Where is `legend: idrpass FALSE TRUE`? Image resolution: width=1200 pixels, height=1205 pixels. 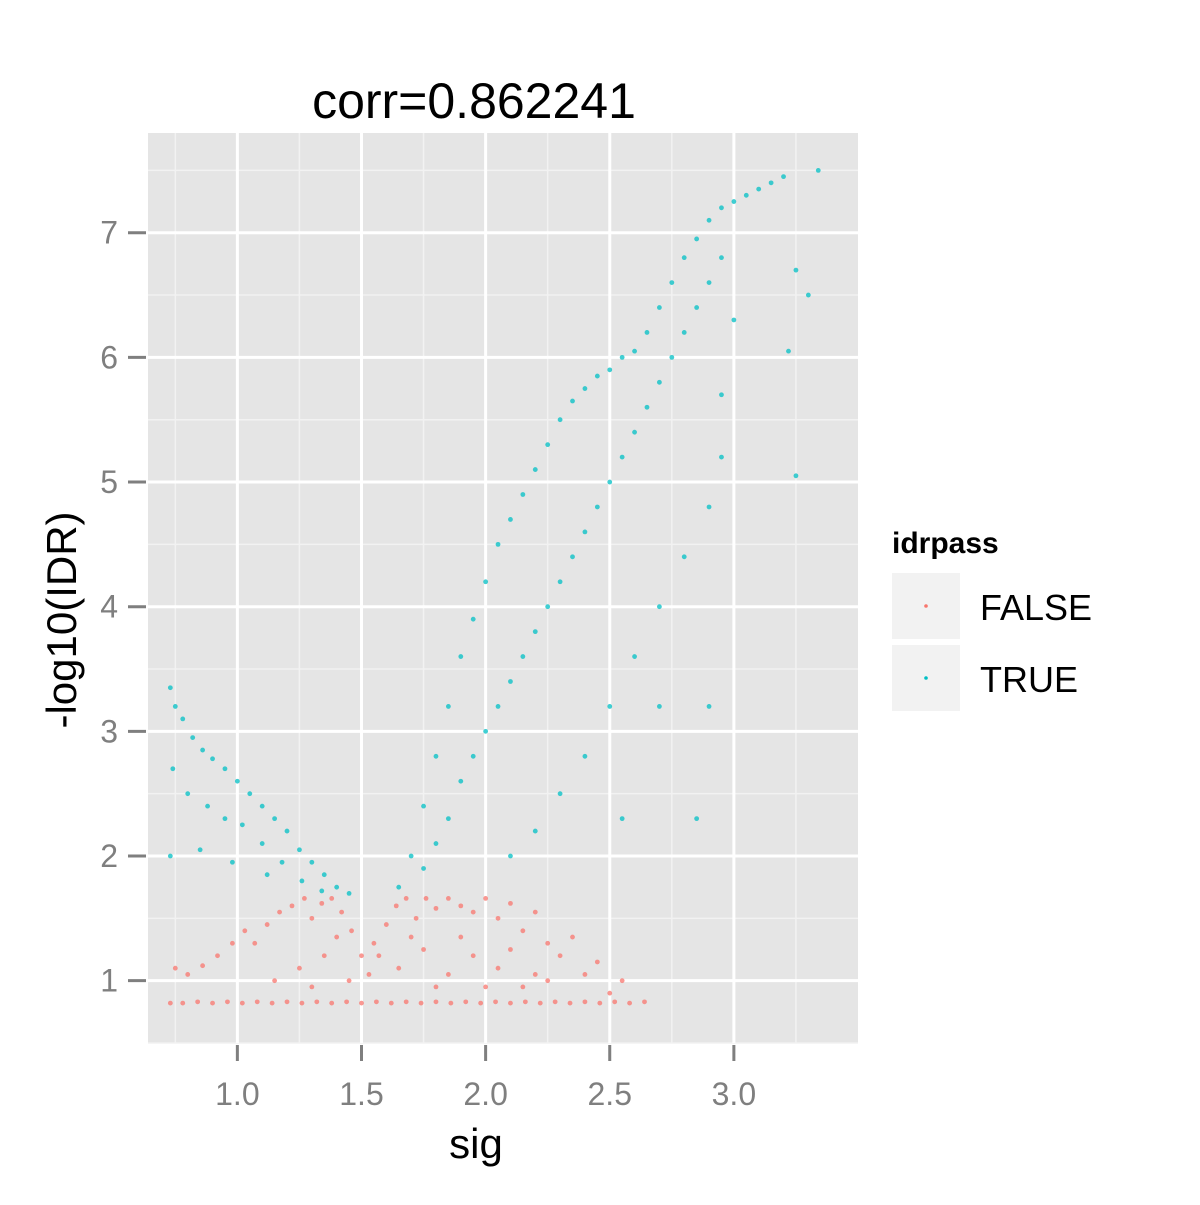
legend: idrpass FALSE TRUE is located at coordinates (992, 619).